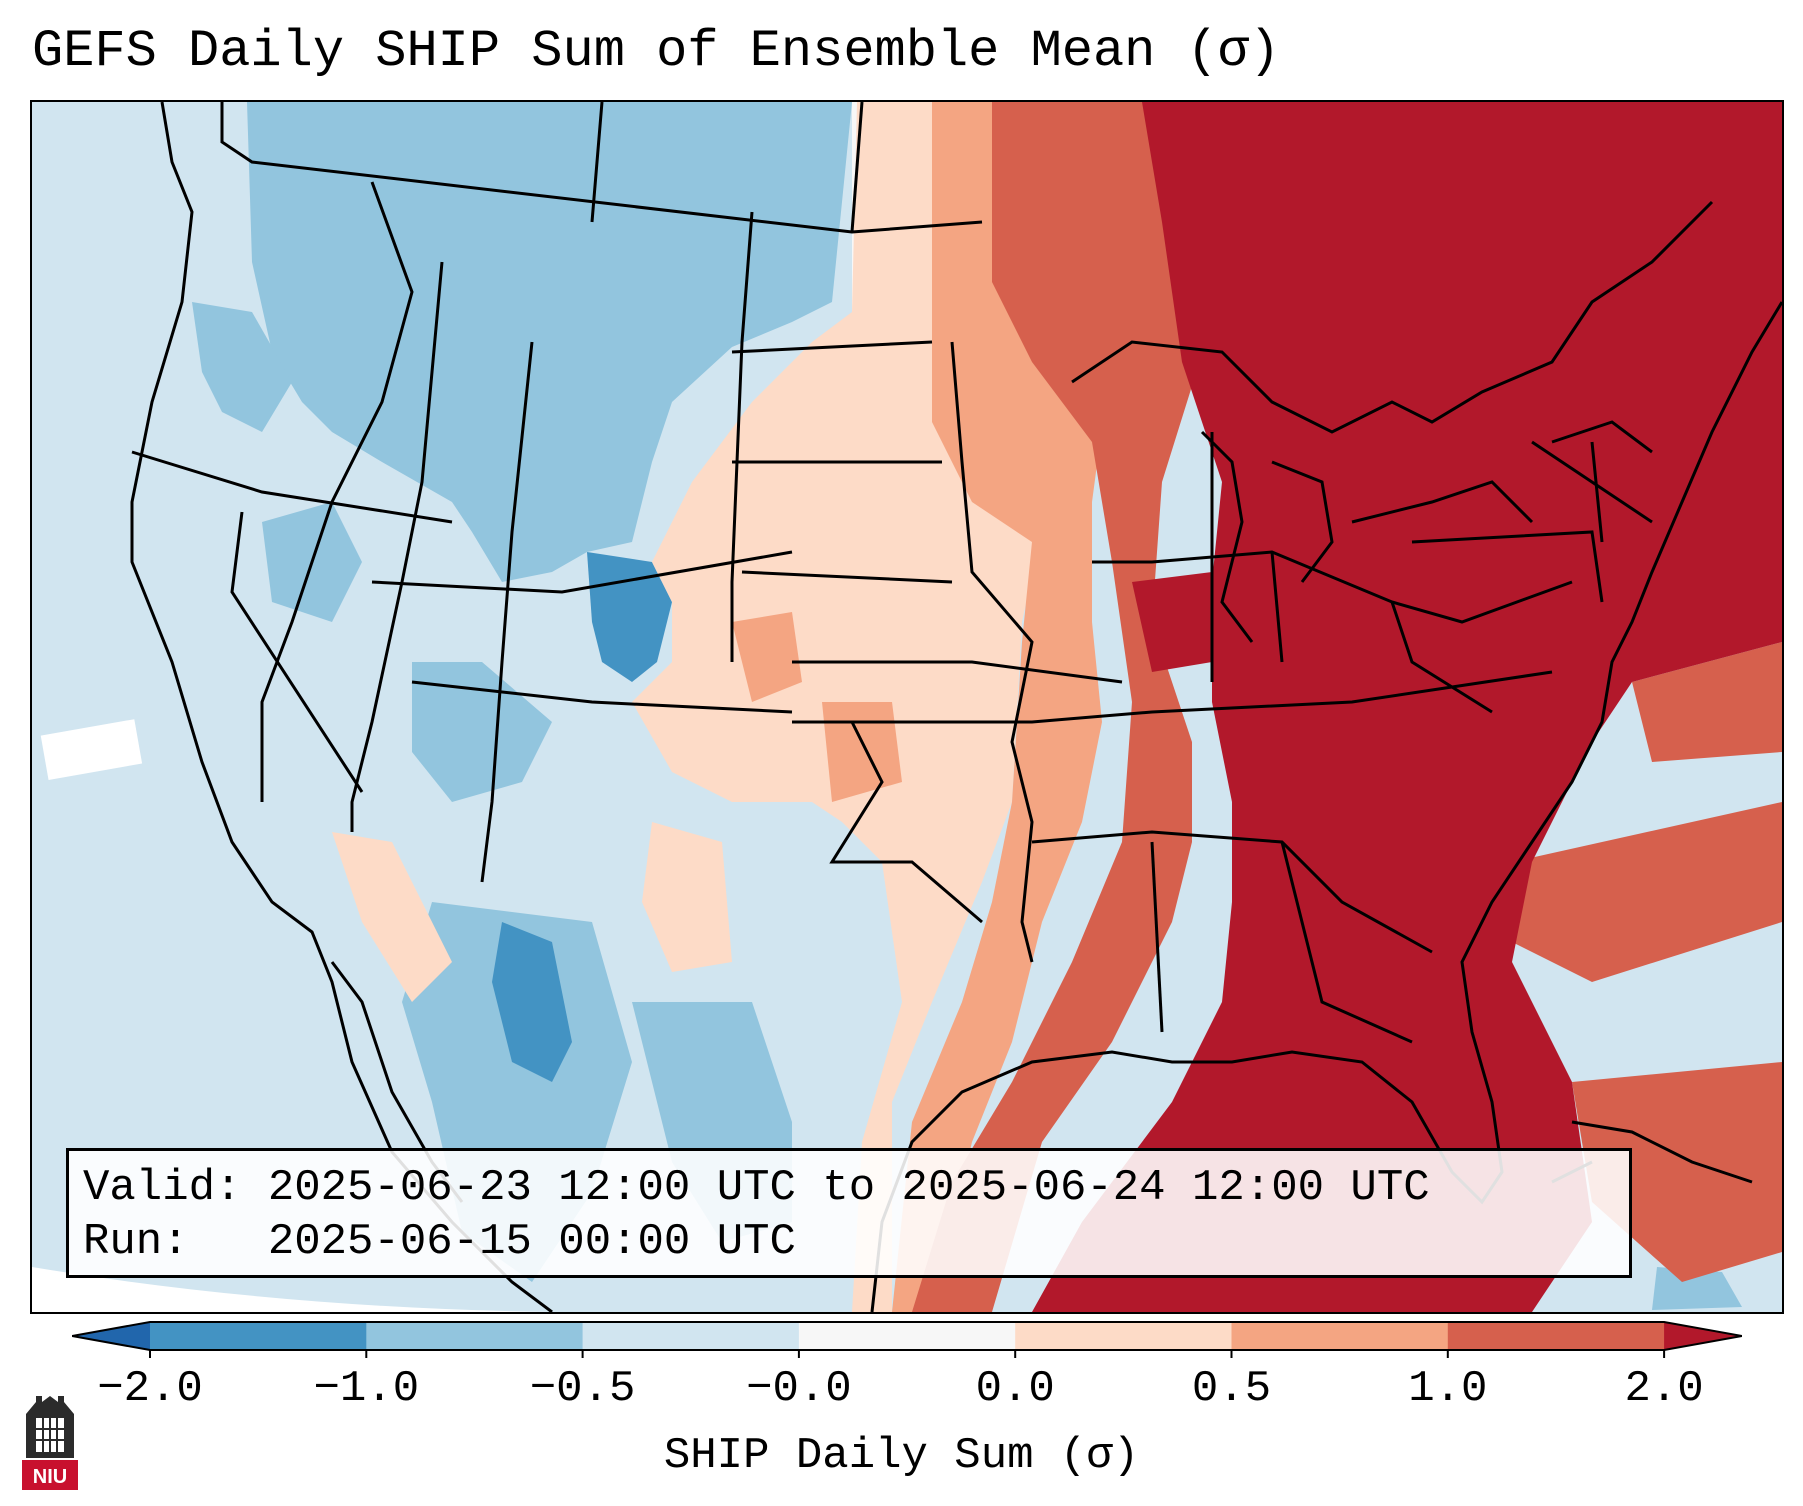  What do you see at coordinates (91, 750) in the screenshot?
I see `missing-data-patch` at bounding box center [91, 750].